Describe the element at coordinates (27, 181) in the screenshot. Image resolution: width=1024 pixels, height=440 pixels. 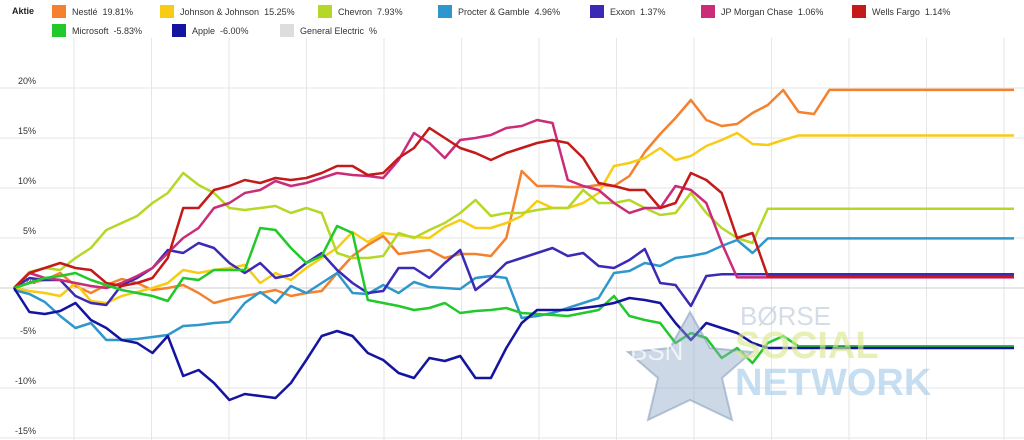
I see `y-tick-label: 10%` at that location.